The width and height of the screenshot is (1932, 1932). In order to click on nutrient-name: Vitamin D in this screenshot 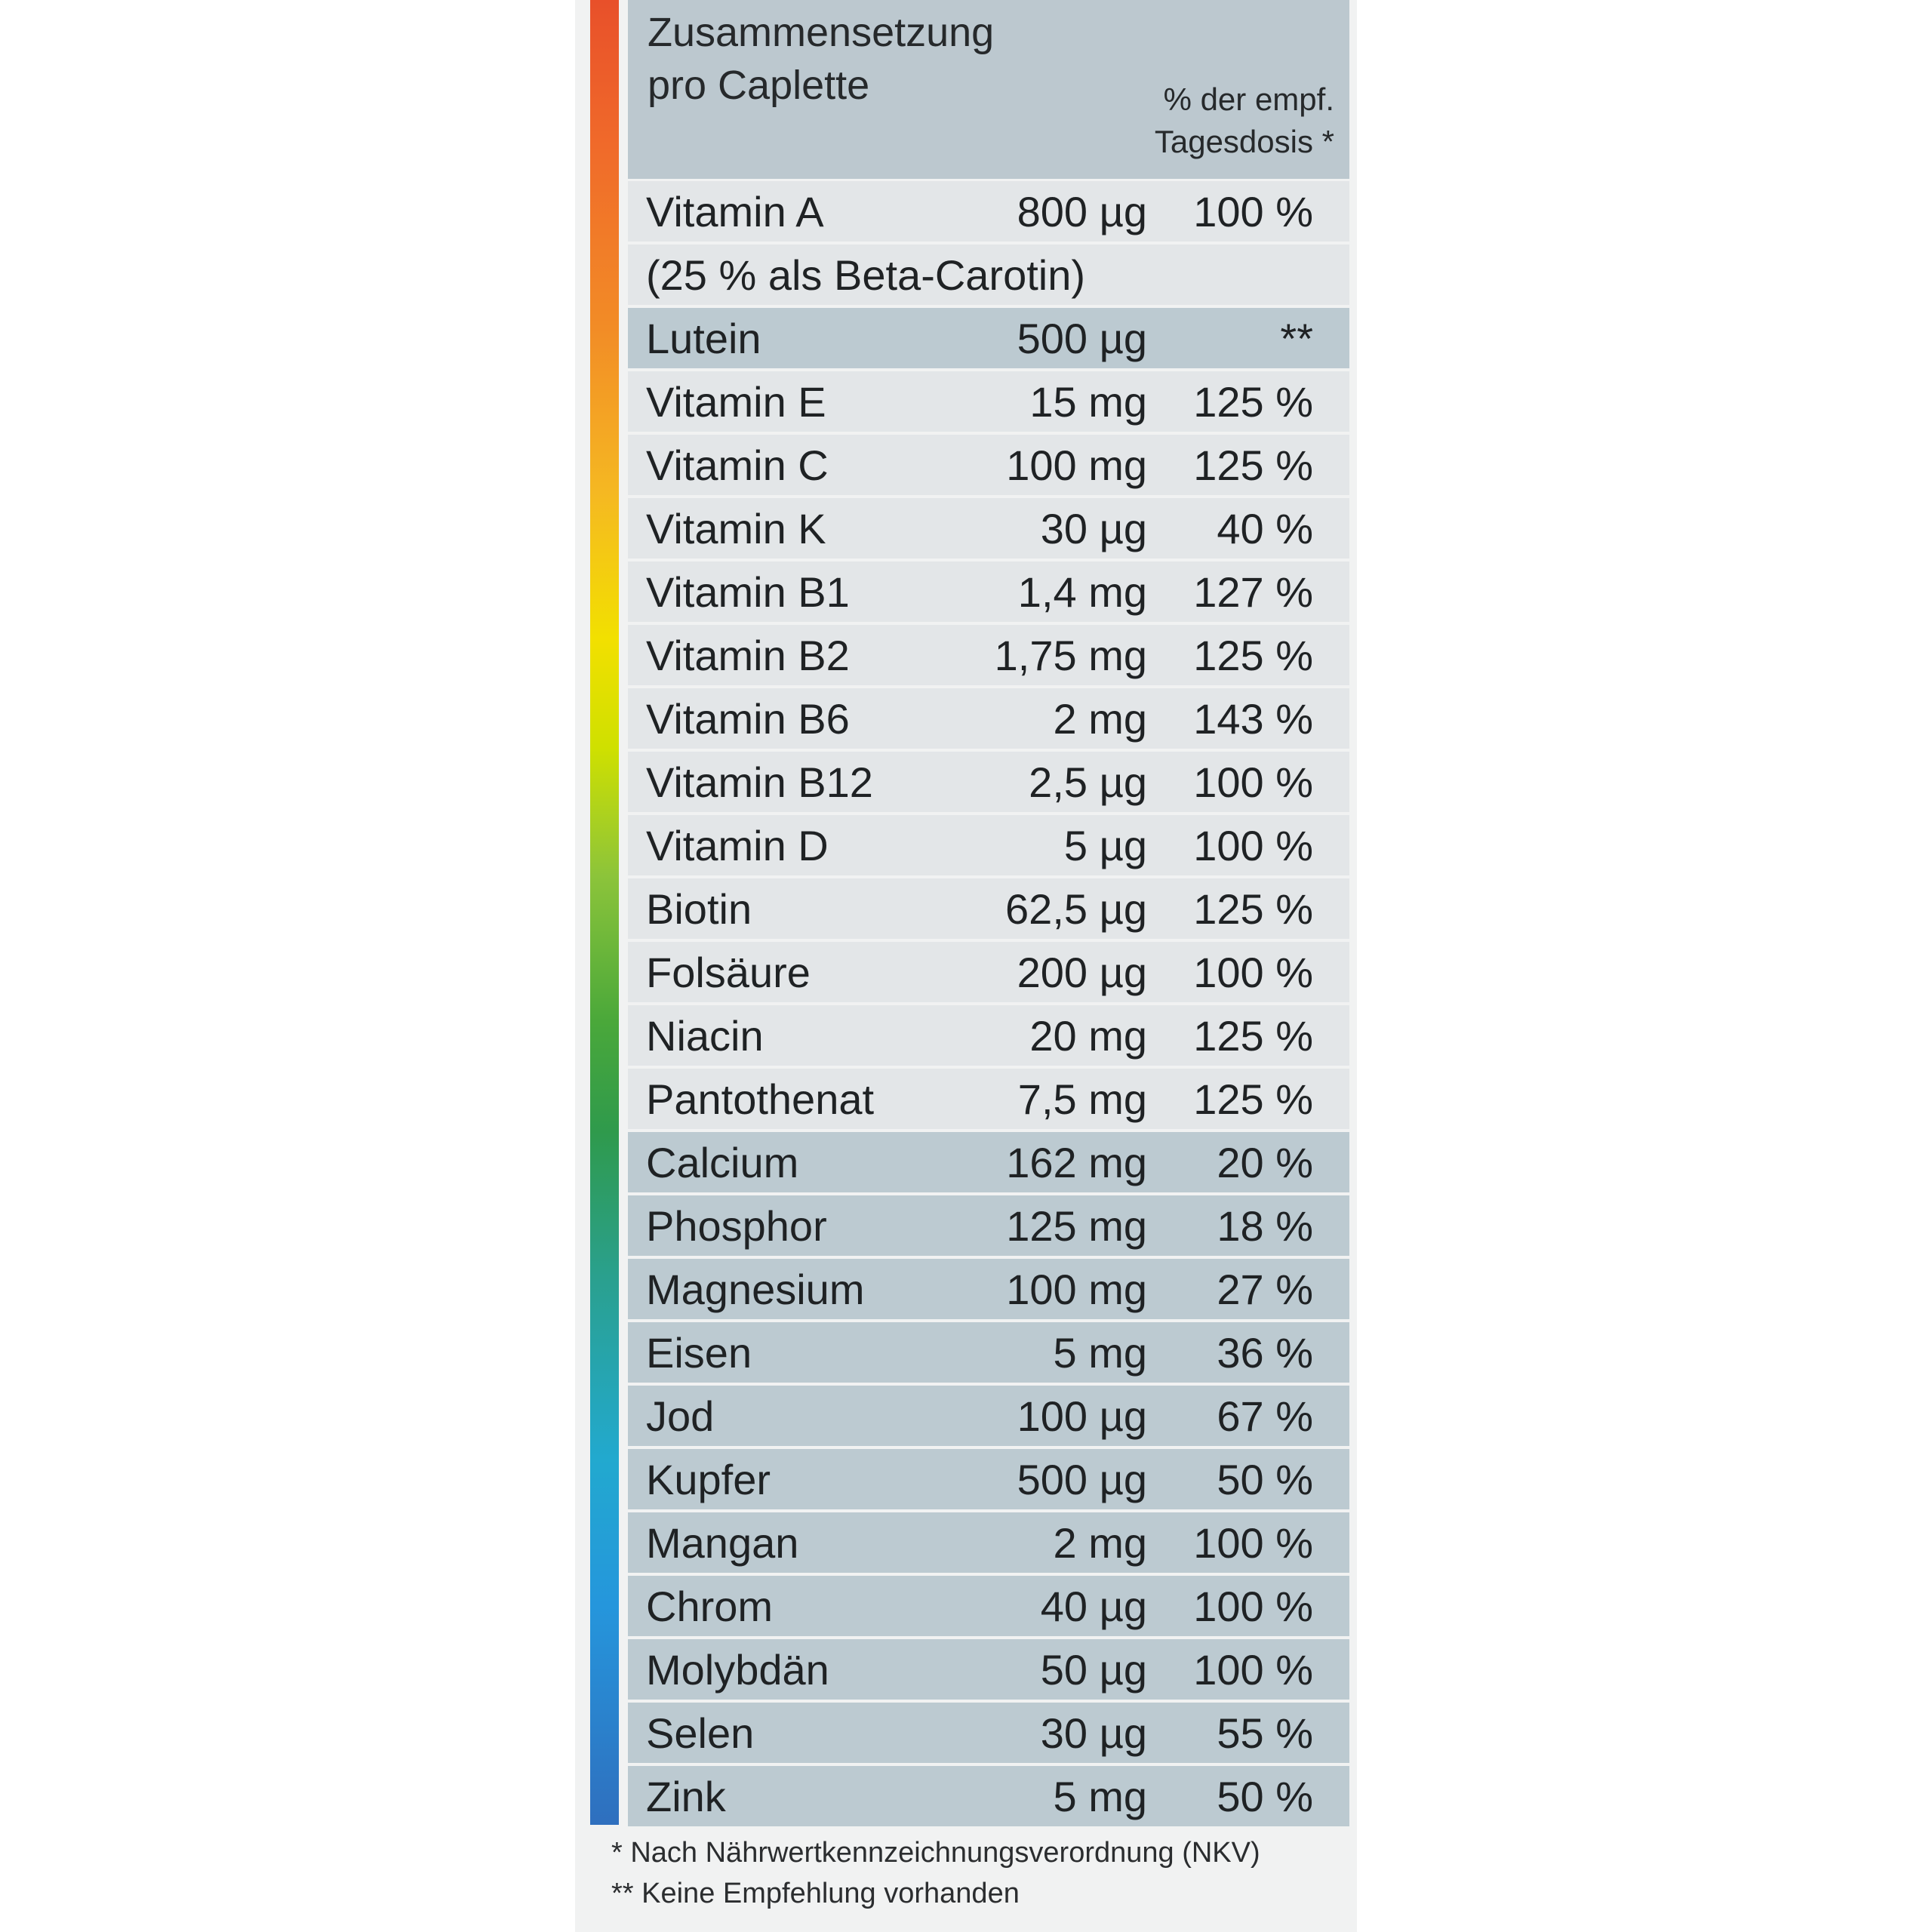, I will do `click(737, 845)`.